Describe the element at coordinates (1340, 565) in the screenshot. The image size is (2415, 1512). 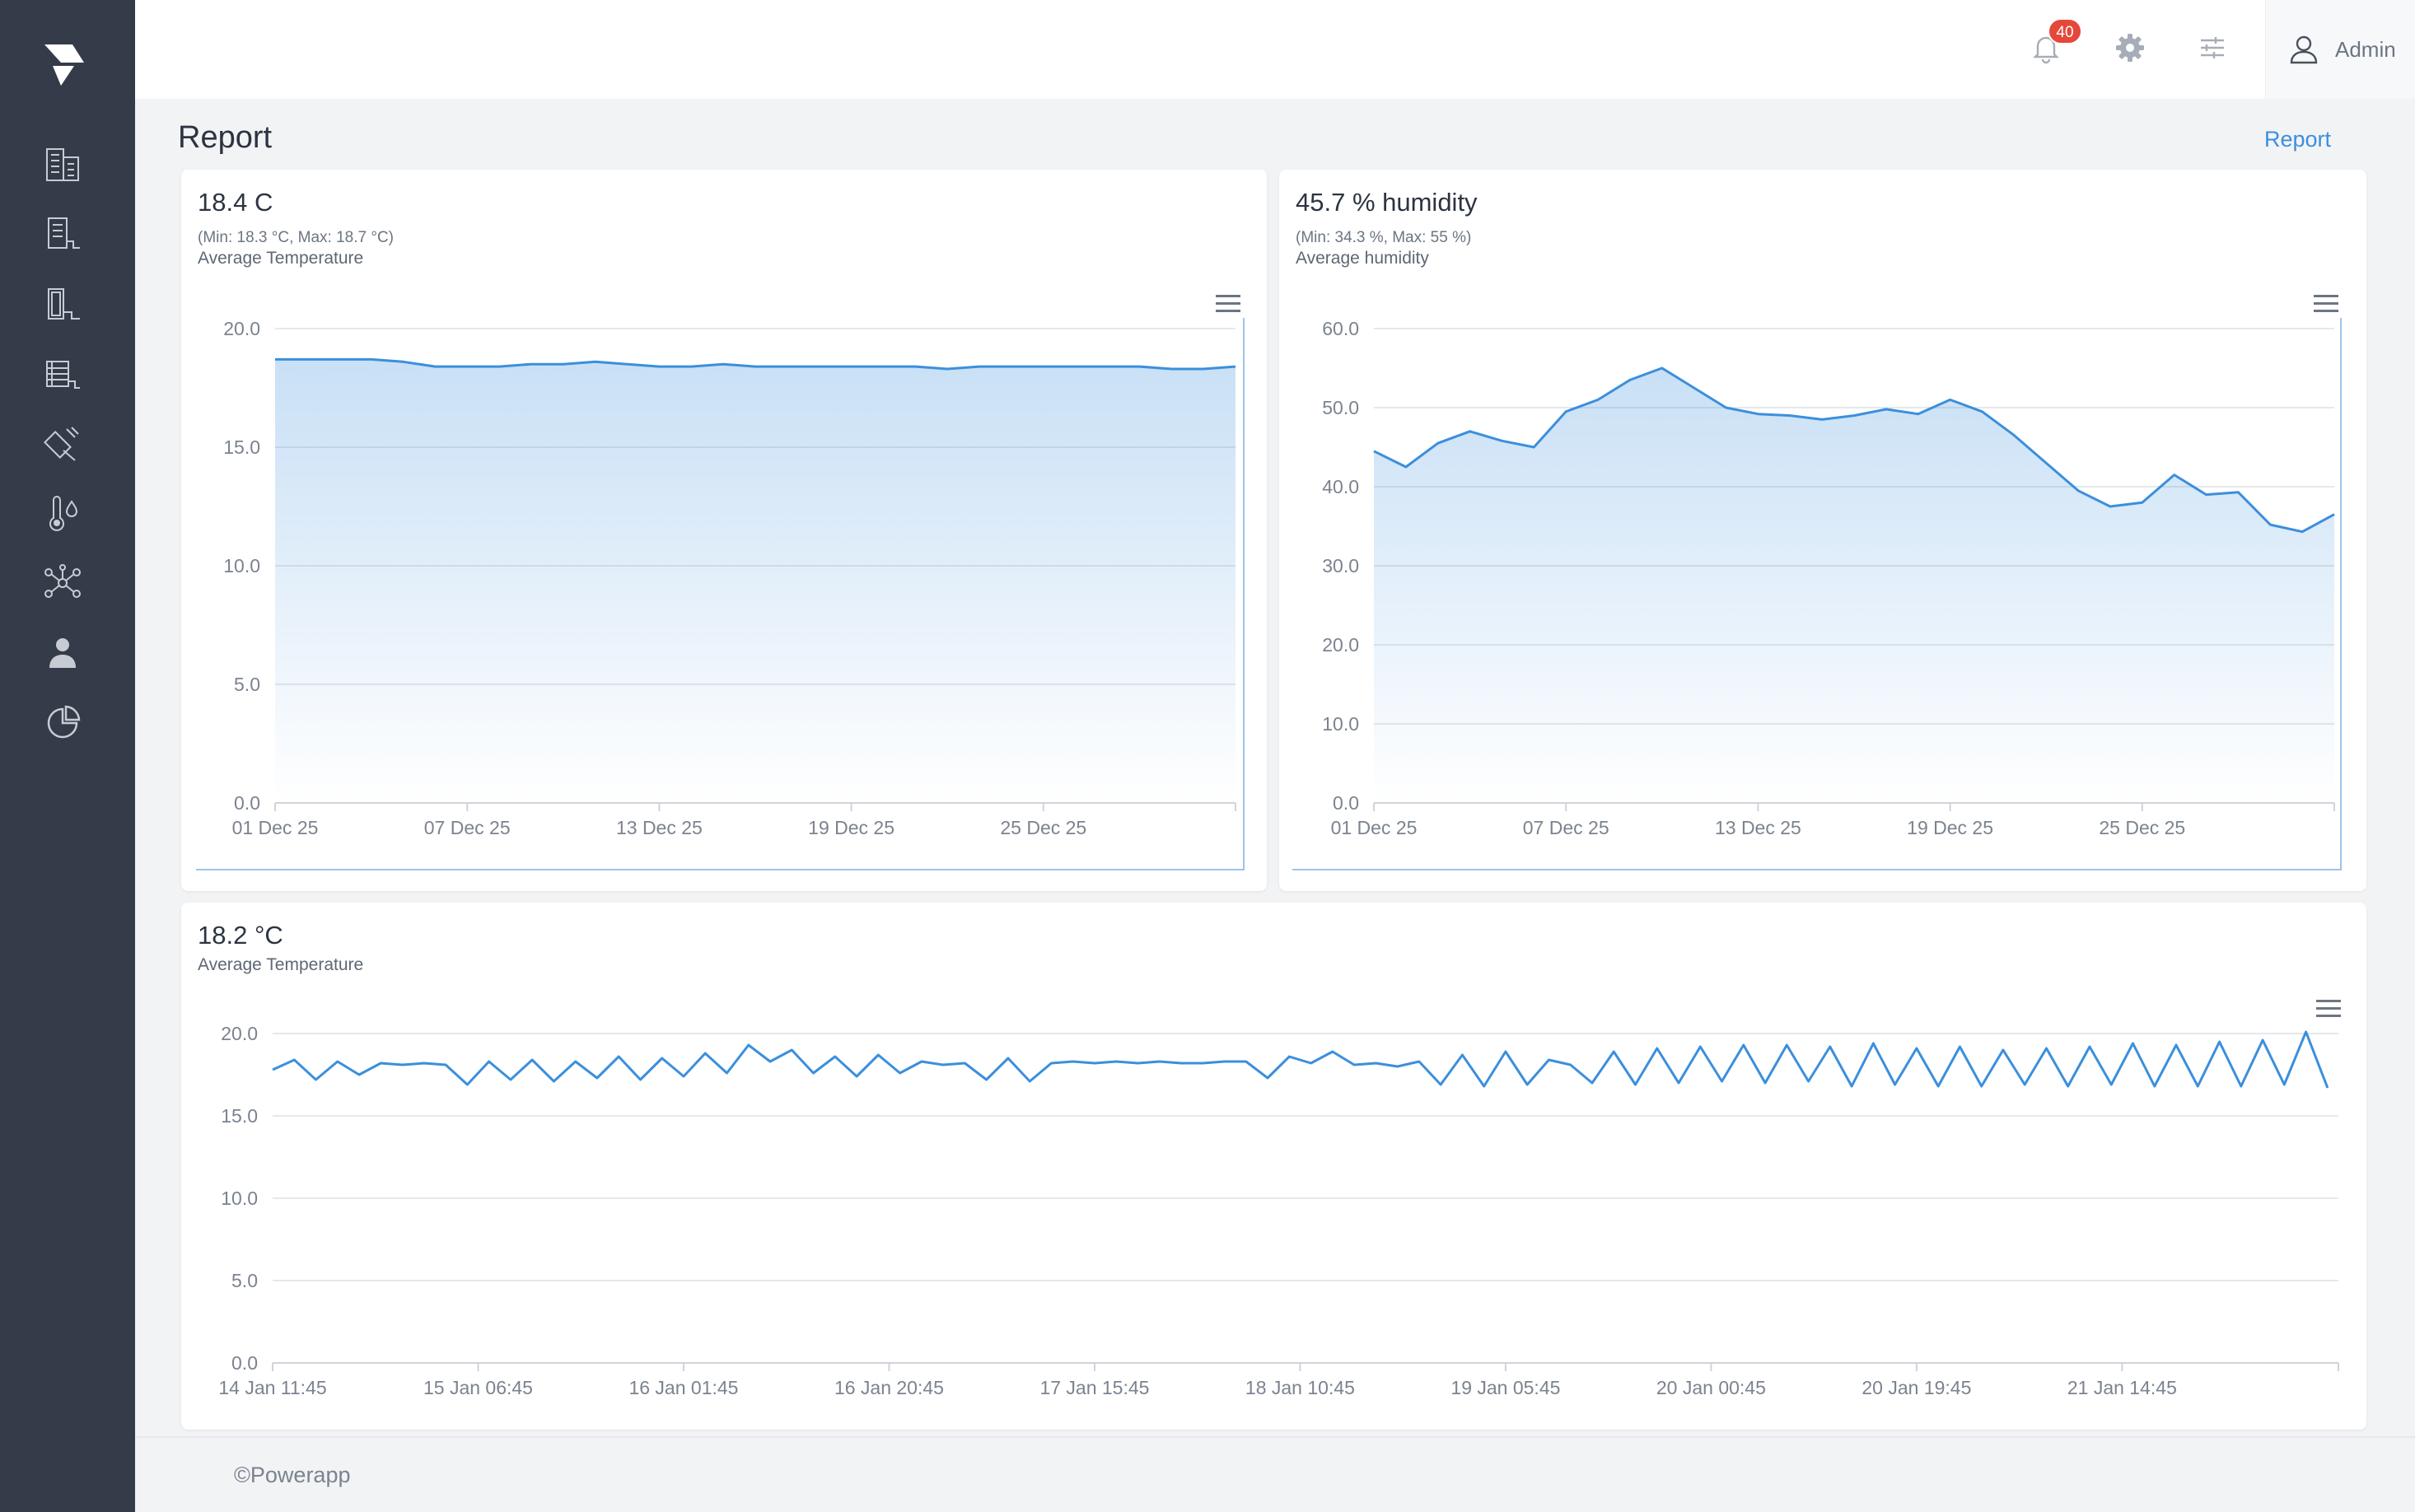
I see `y-tick-label: 30.0` at that location.